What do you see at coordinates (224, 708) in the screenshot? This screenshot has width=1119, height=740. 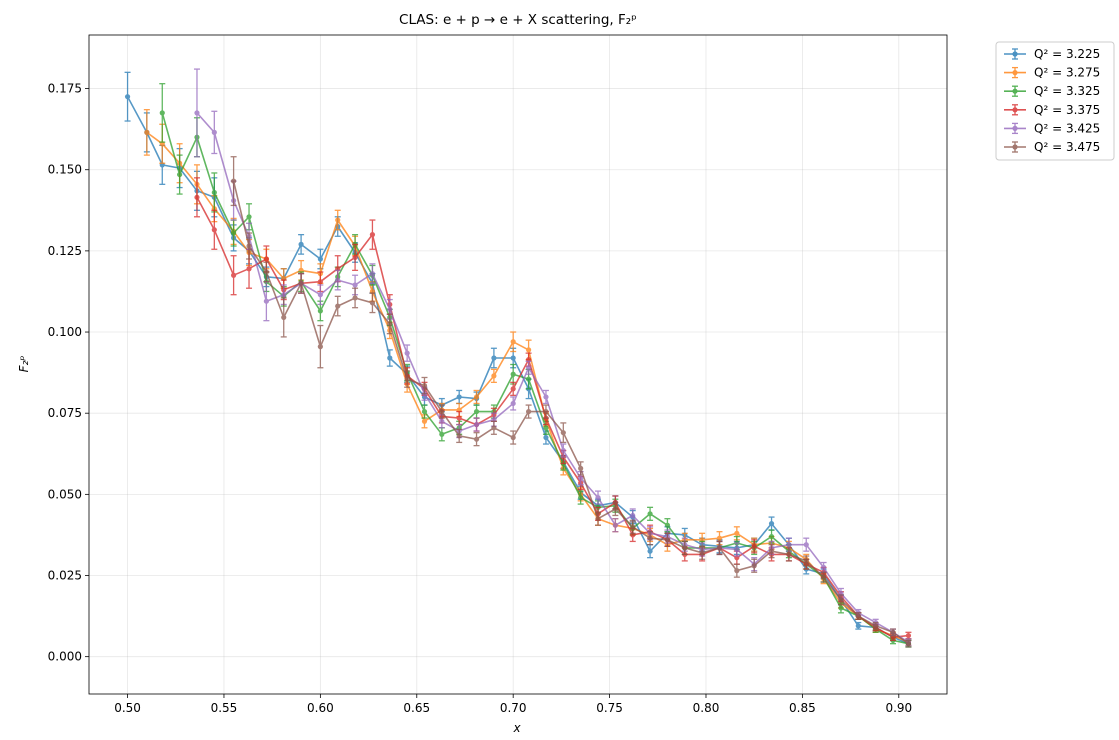 I see `x-tick-label: 0.55` at bounding box center [224, 708].